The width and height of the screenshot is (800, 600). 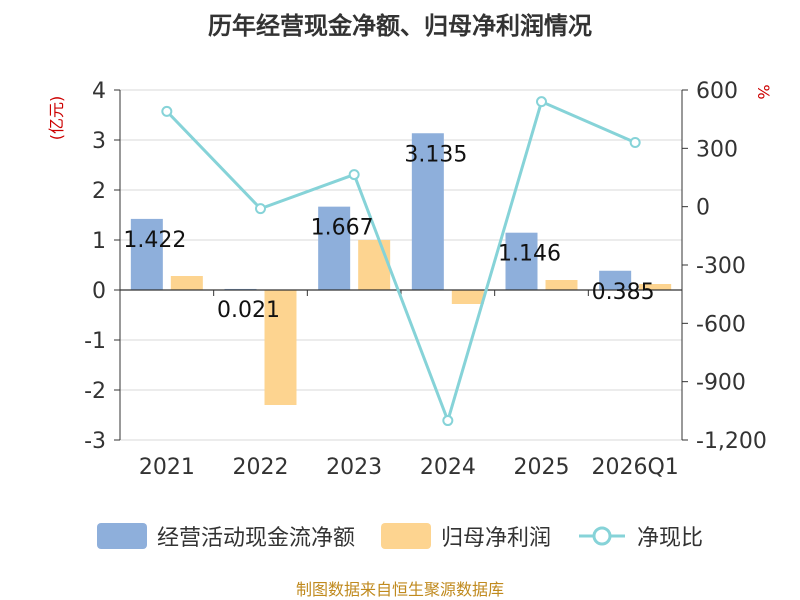 I want to click on legend-swatch-net-profit, so click(x=405, y=536).